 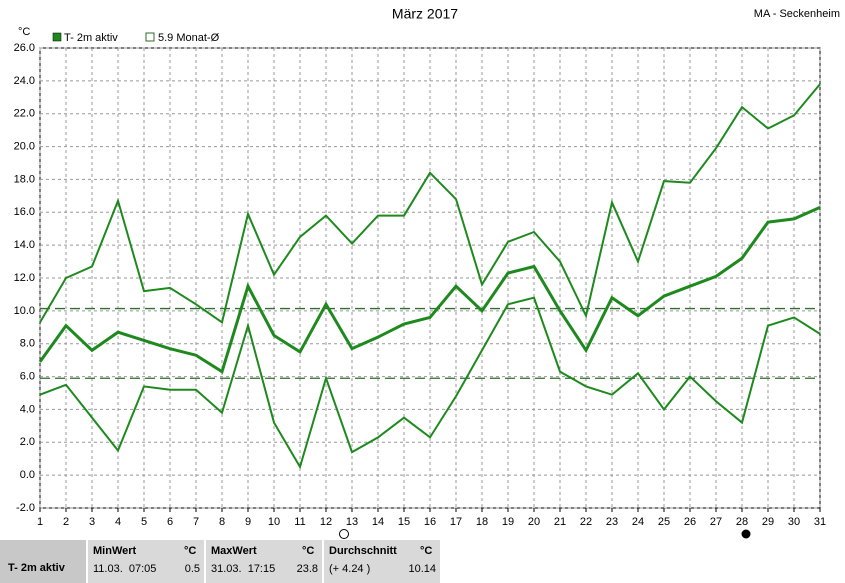 What do you see at coordinates (248, 522) in the screenshot?
I see `x-tick-label: 9` at bounding box center [248, 522].